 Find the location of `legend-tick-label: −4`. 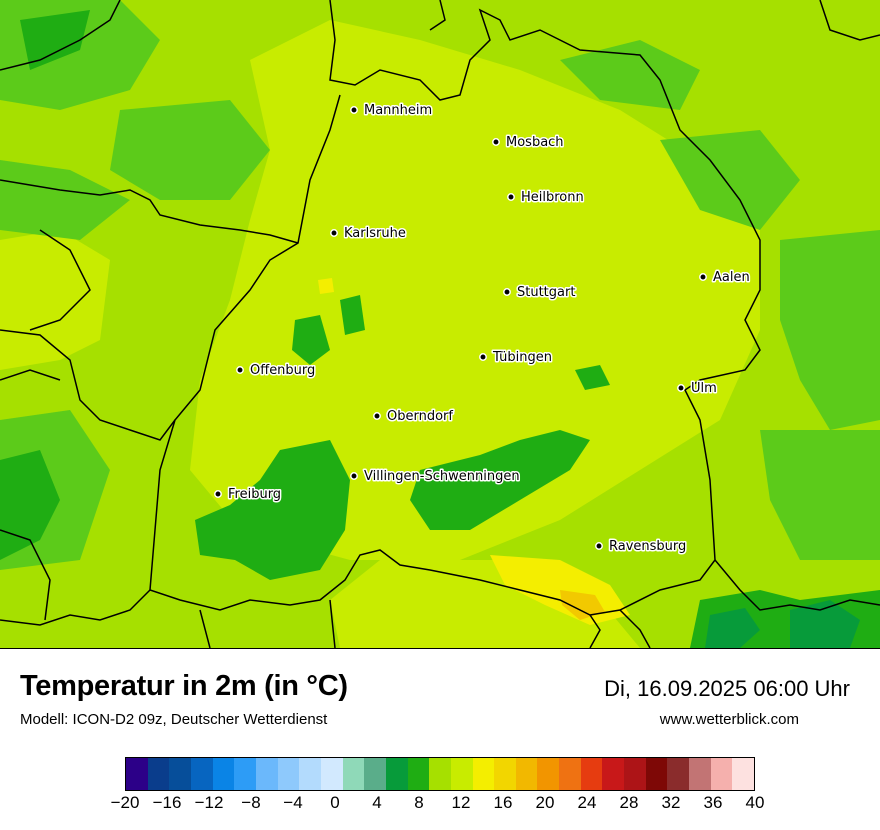

legend-tick-label: −4 is located at coordinates (293, 802).